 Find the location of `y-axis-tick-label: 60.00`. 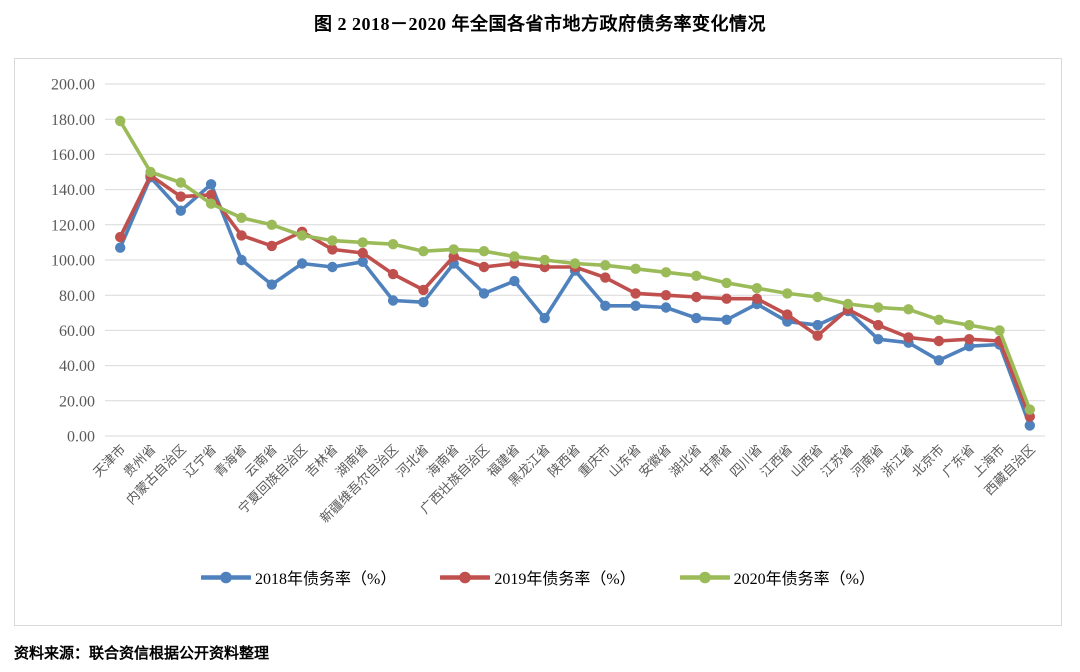

y-axis-tick-label: 60.00 is located at coordinates (77, 331).